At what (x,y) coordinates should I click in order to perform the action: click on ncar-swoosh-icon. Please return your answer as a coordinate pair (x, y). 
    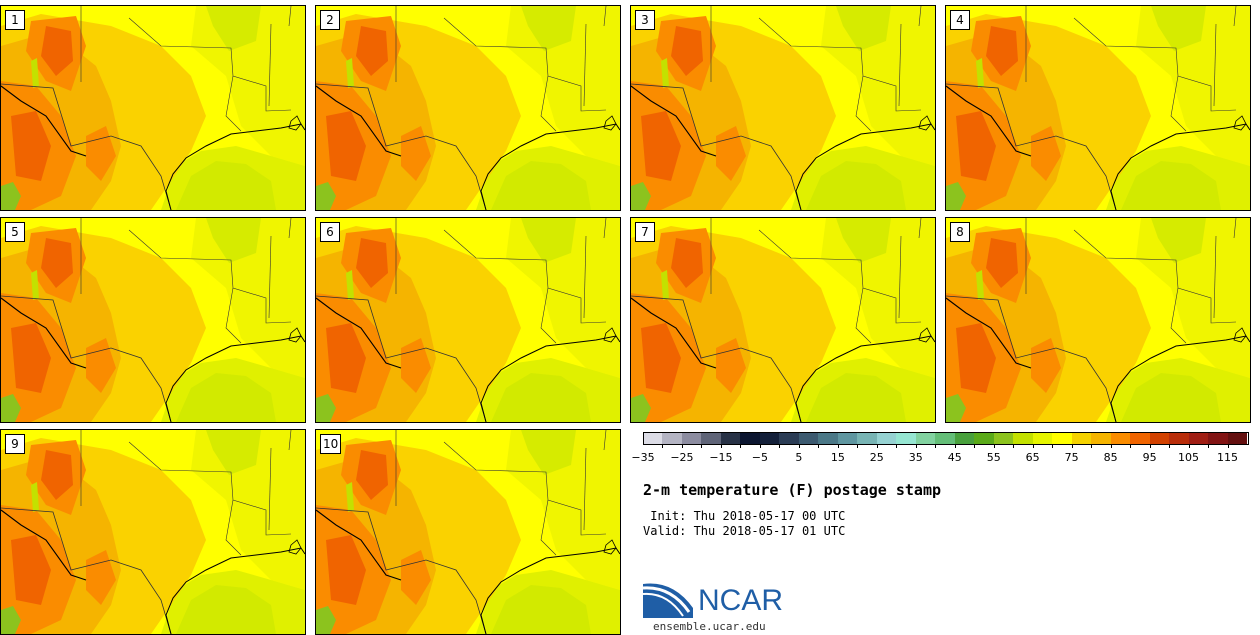
    Looking at the image, I should click on (668, 600).